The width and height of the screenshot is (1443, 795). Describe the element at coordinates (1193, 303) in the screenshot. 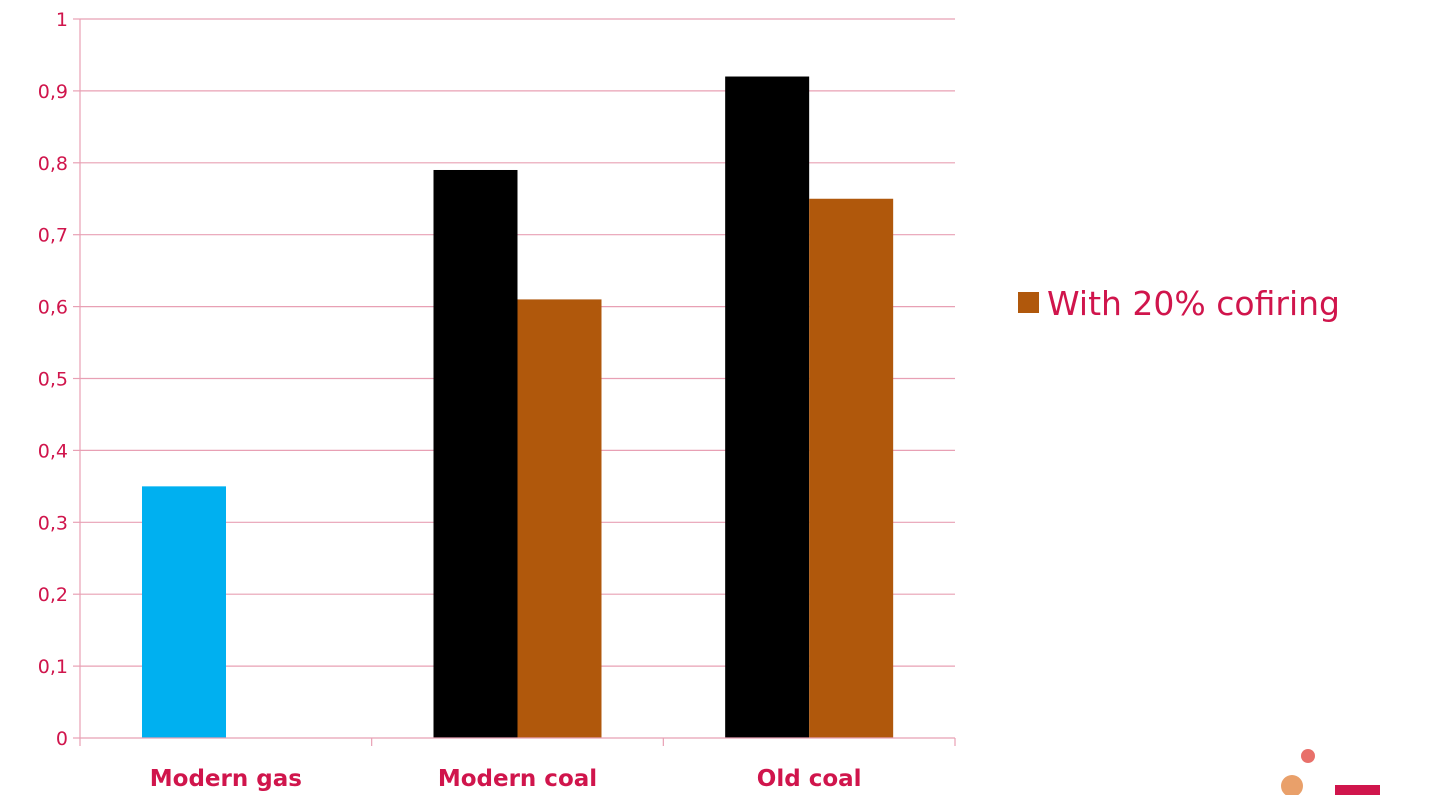

I see `legend-label-cofiring: With 20% cofiring` at that location.